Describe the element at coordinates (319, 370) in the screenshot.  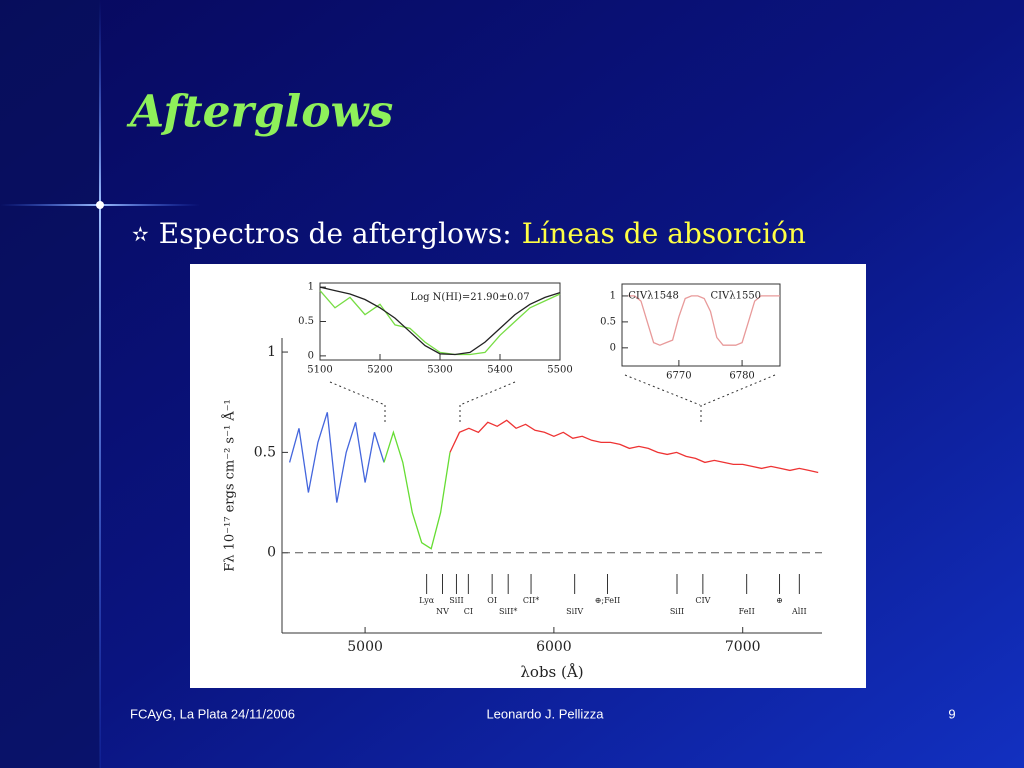
I see `x-tick-label: 5100` at that location.